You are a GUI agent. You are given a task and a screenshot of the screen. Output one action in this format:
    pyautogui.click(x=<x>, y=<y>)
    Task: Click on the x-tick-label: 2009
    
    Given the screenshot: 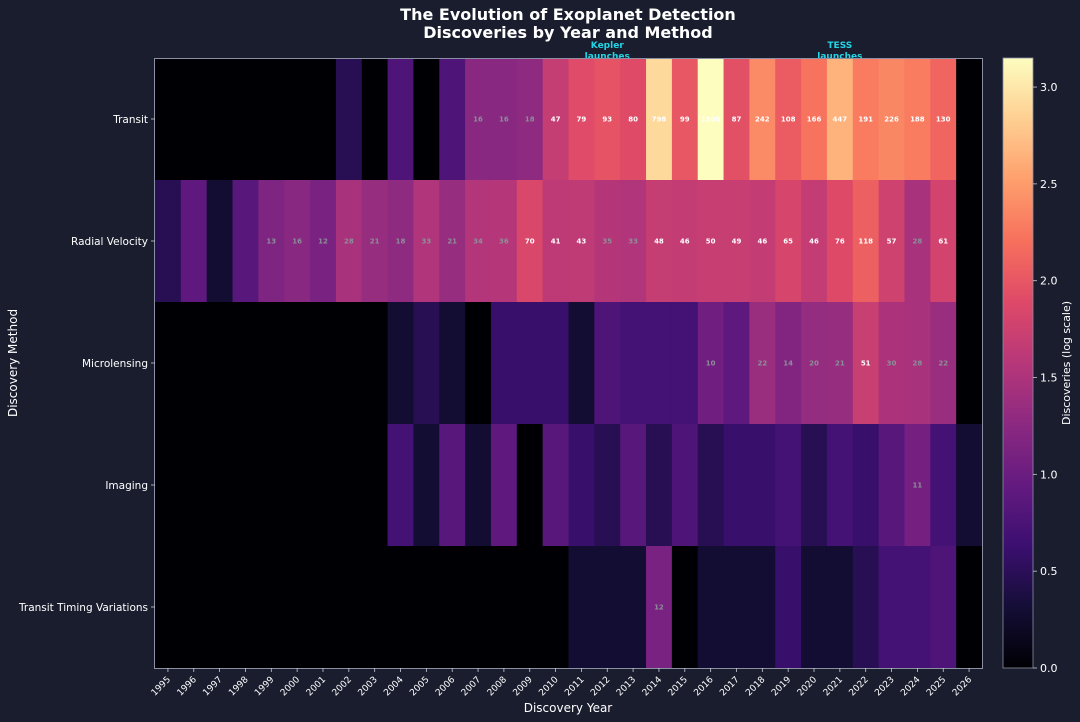 What is the action you would take?
    pyautogui.click(x=523, y=686)
    